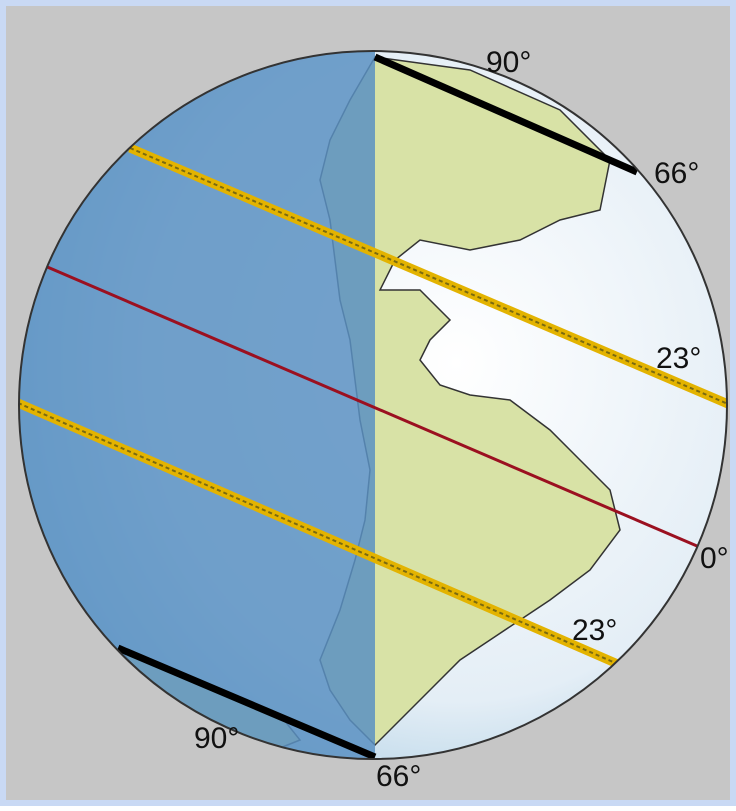 The height and width of the screenshot is (811, 736). What do you see at coordinates (398, 776) in the screenshot?
I see `label-antarctic: 66°` at bounding box center [398, 776].